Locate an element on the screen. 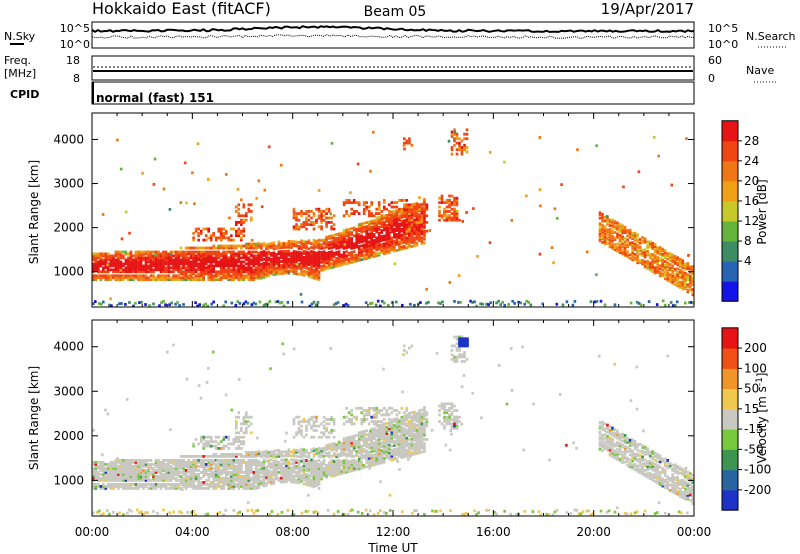 The height and width of the screenshot is (554, 800). noise-tick-right-top: 10^5 is located at coordinates (723, 28).